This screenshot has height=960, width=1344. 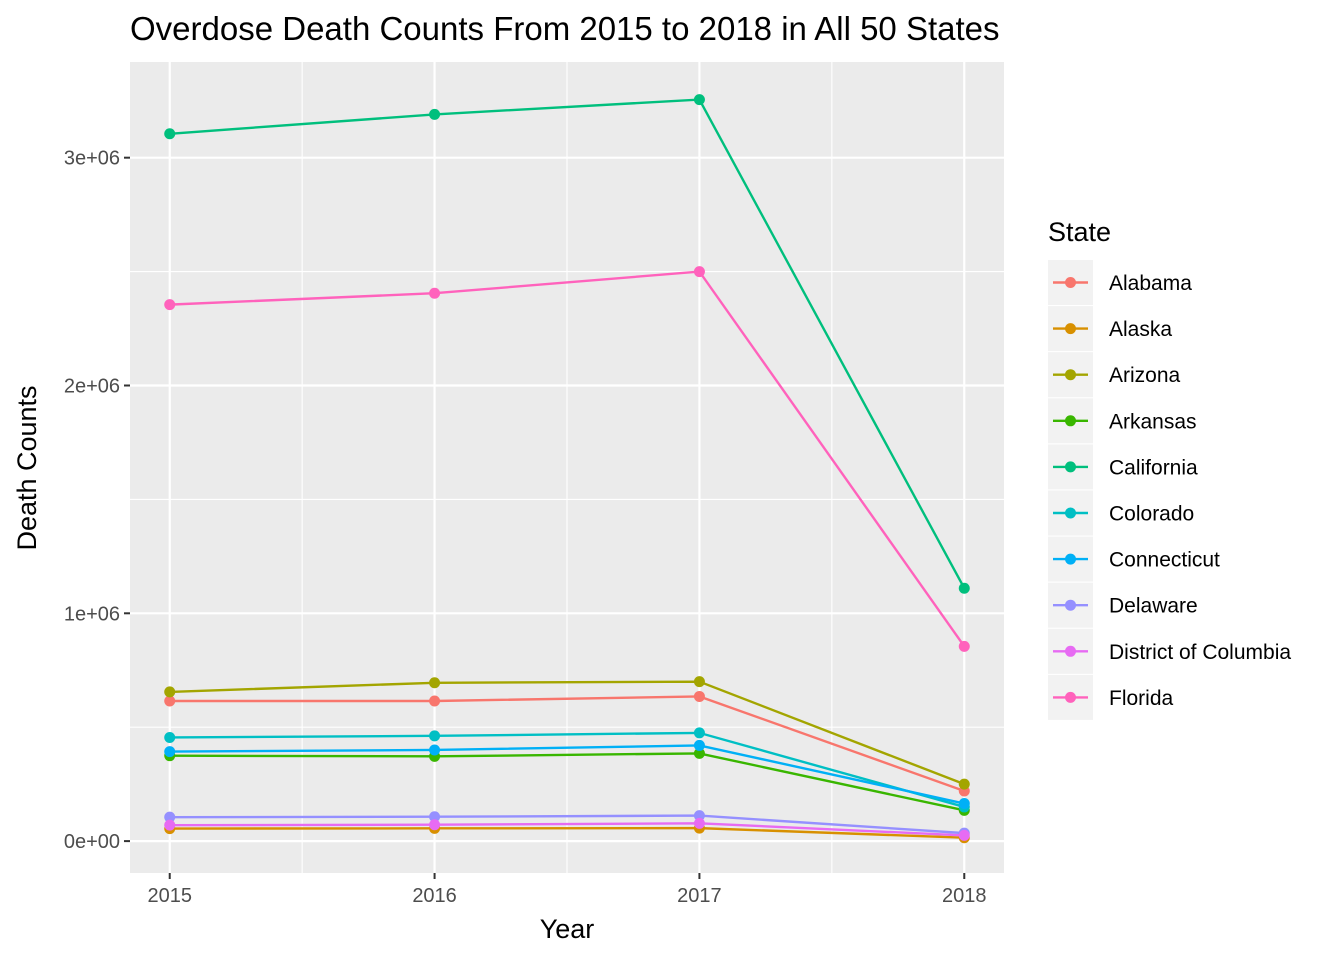 I want to click on y-tick-label: 0e+00, so click(x=92, y=842).